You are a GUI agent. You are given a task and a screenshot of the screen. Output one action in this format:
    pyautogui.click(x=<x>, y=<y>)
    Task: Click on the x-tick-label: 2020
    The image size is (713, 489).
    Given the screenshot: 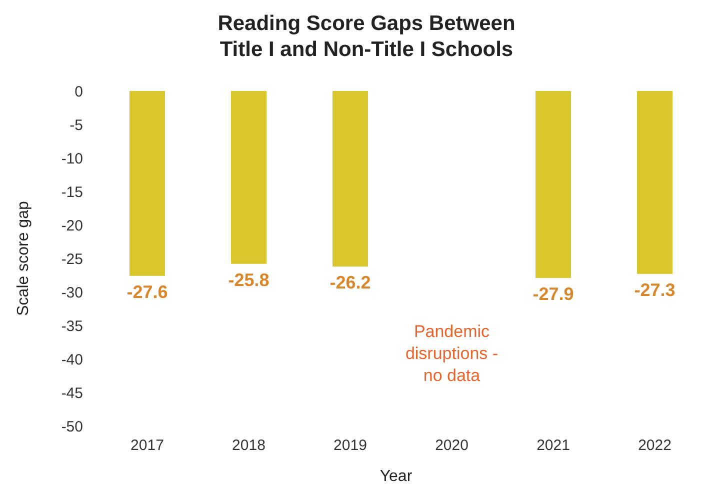 What is the action you would take?
    pyautogui.click(x=451, y=445)
    